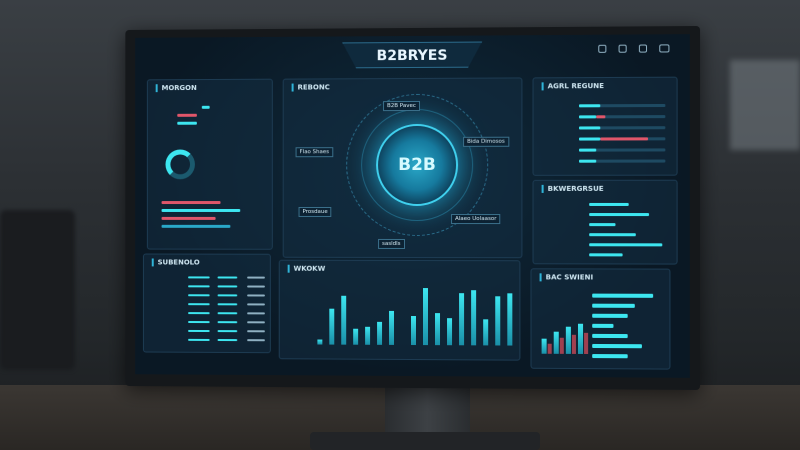 The width and height of the screenshot is (800, 450). Describe the element at coordinates (412, 55) in the screenshot. I see `dashboard-title: B2BRYES` at that location.